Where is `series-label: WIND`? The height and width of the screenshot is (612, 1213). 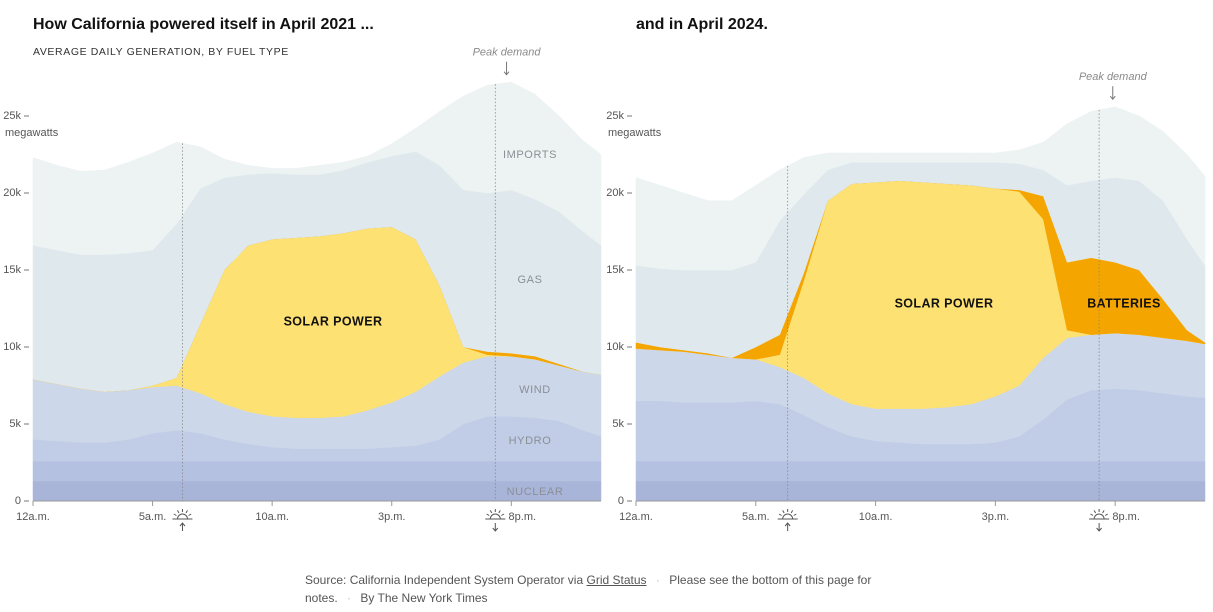 series-label: WIND is located at coordinates (535, 390).